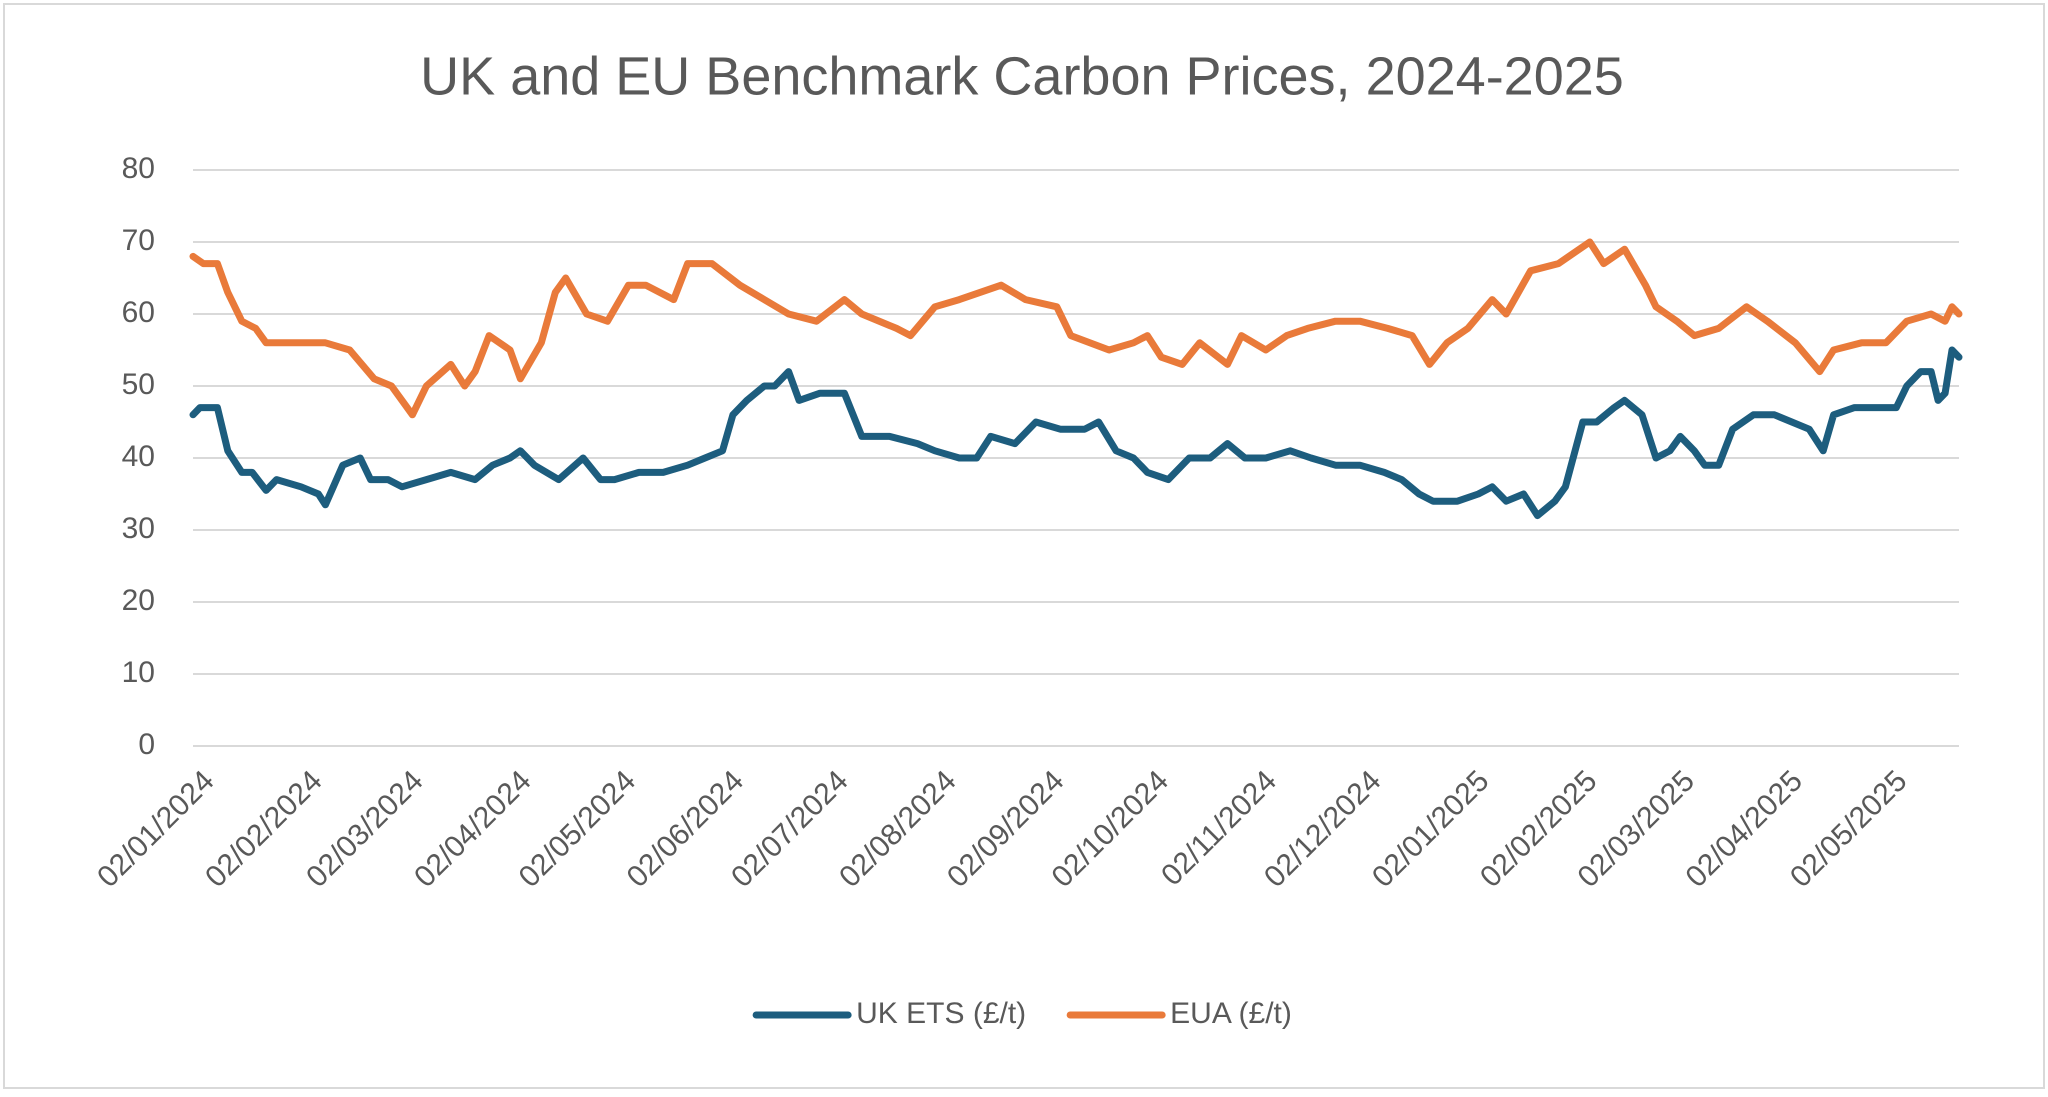 The width and height of the screenshot is (2048, 1097). I want to click on y-tick-label: 20, so click(138, 600).